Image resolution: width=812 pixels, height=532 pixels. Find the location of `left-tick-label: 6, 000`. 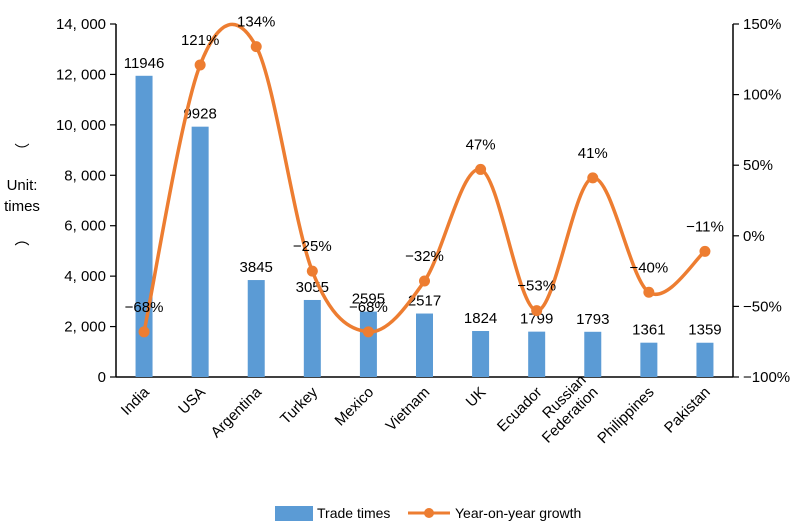

left-tick-label: 6, 000 is located at coordinates (85, 226).